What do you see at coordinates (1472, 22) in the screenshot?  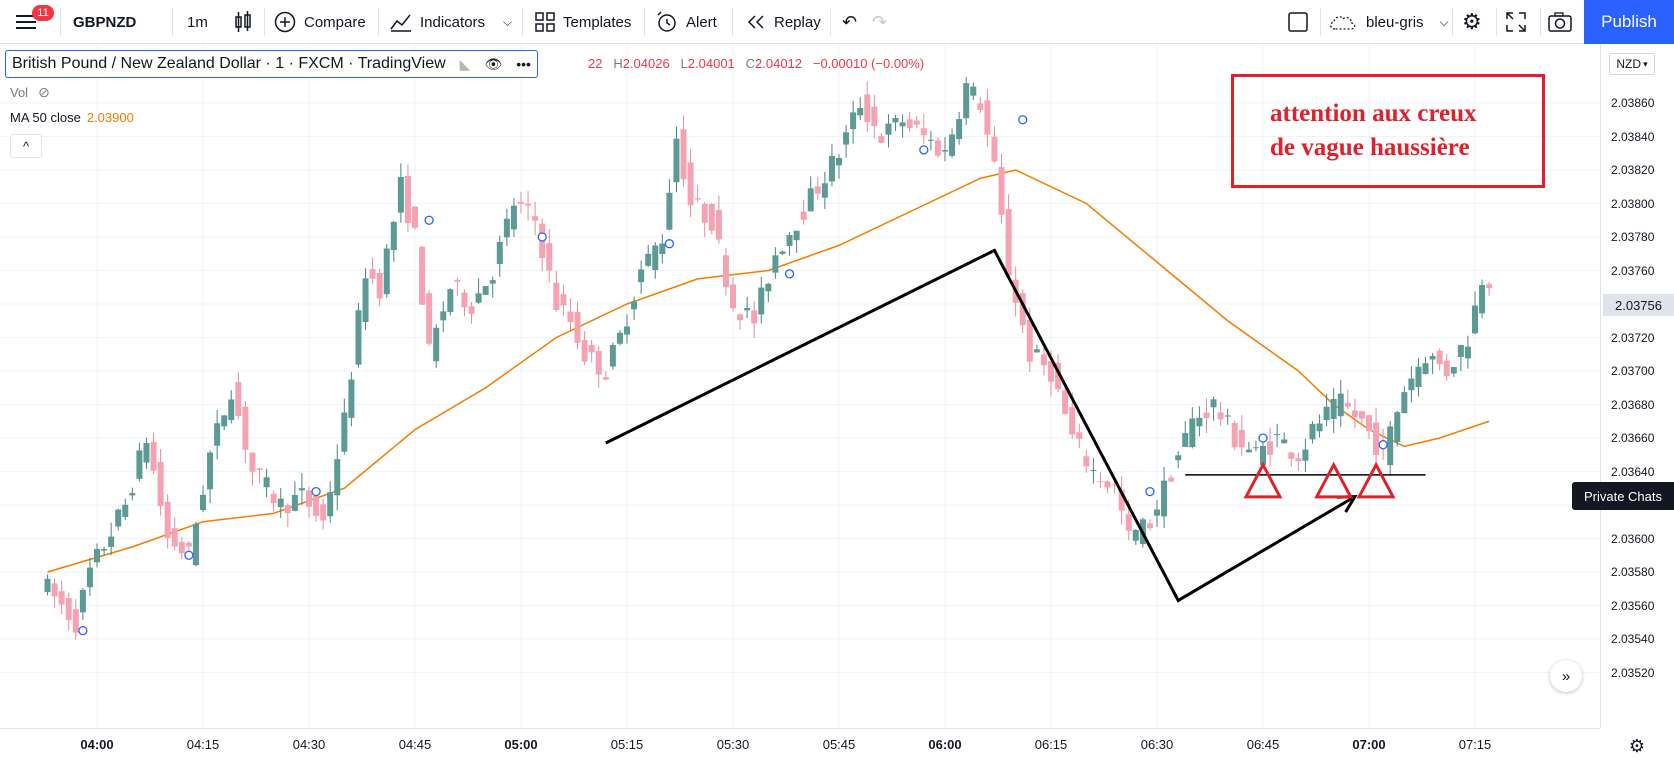 I see `settings-button: ⚙` at bounding box center [1472, 22].